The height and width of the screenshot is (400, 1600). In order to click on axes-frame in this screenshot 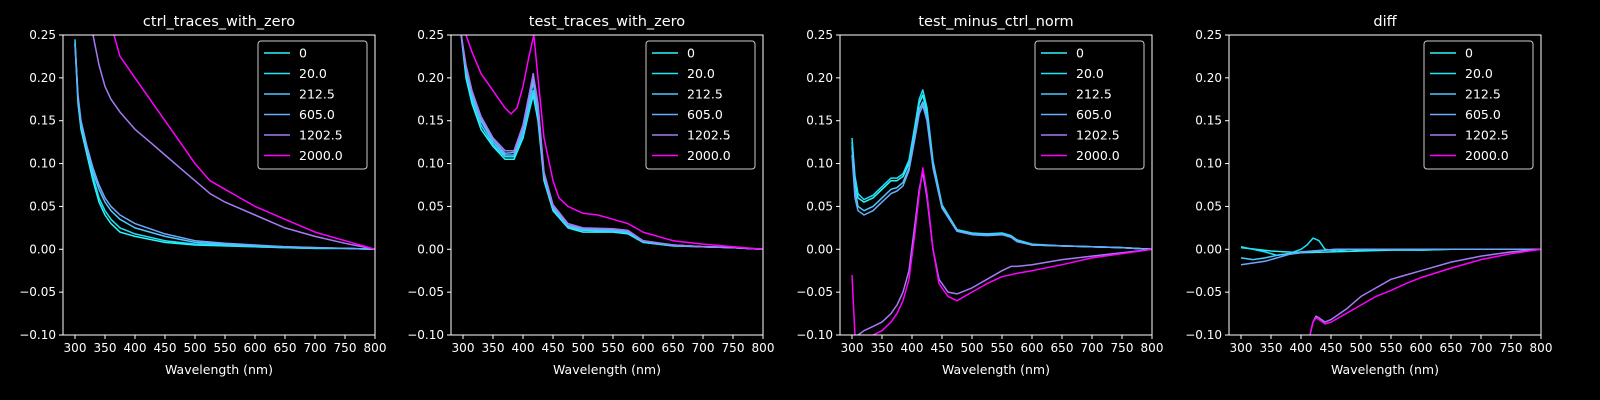, I will do `click(607, 185)`.